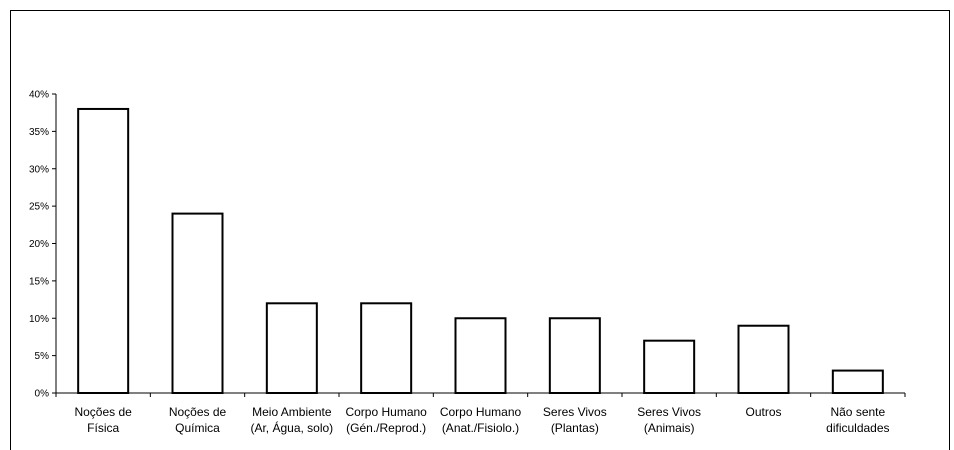  What do you see at coordinates (763, 412) in the screenshot?
I see `x-category-label: Outros` at bounding box center [763, 412].